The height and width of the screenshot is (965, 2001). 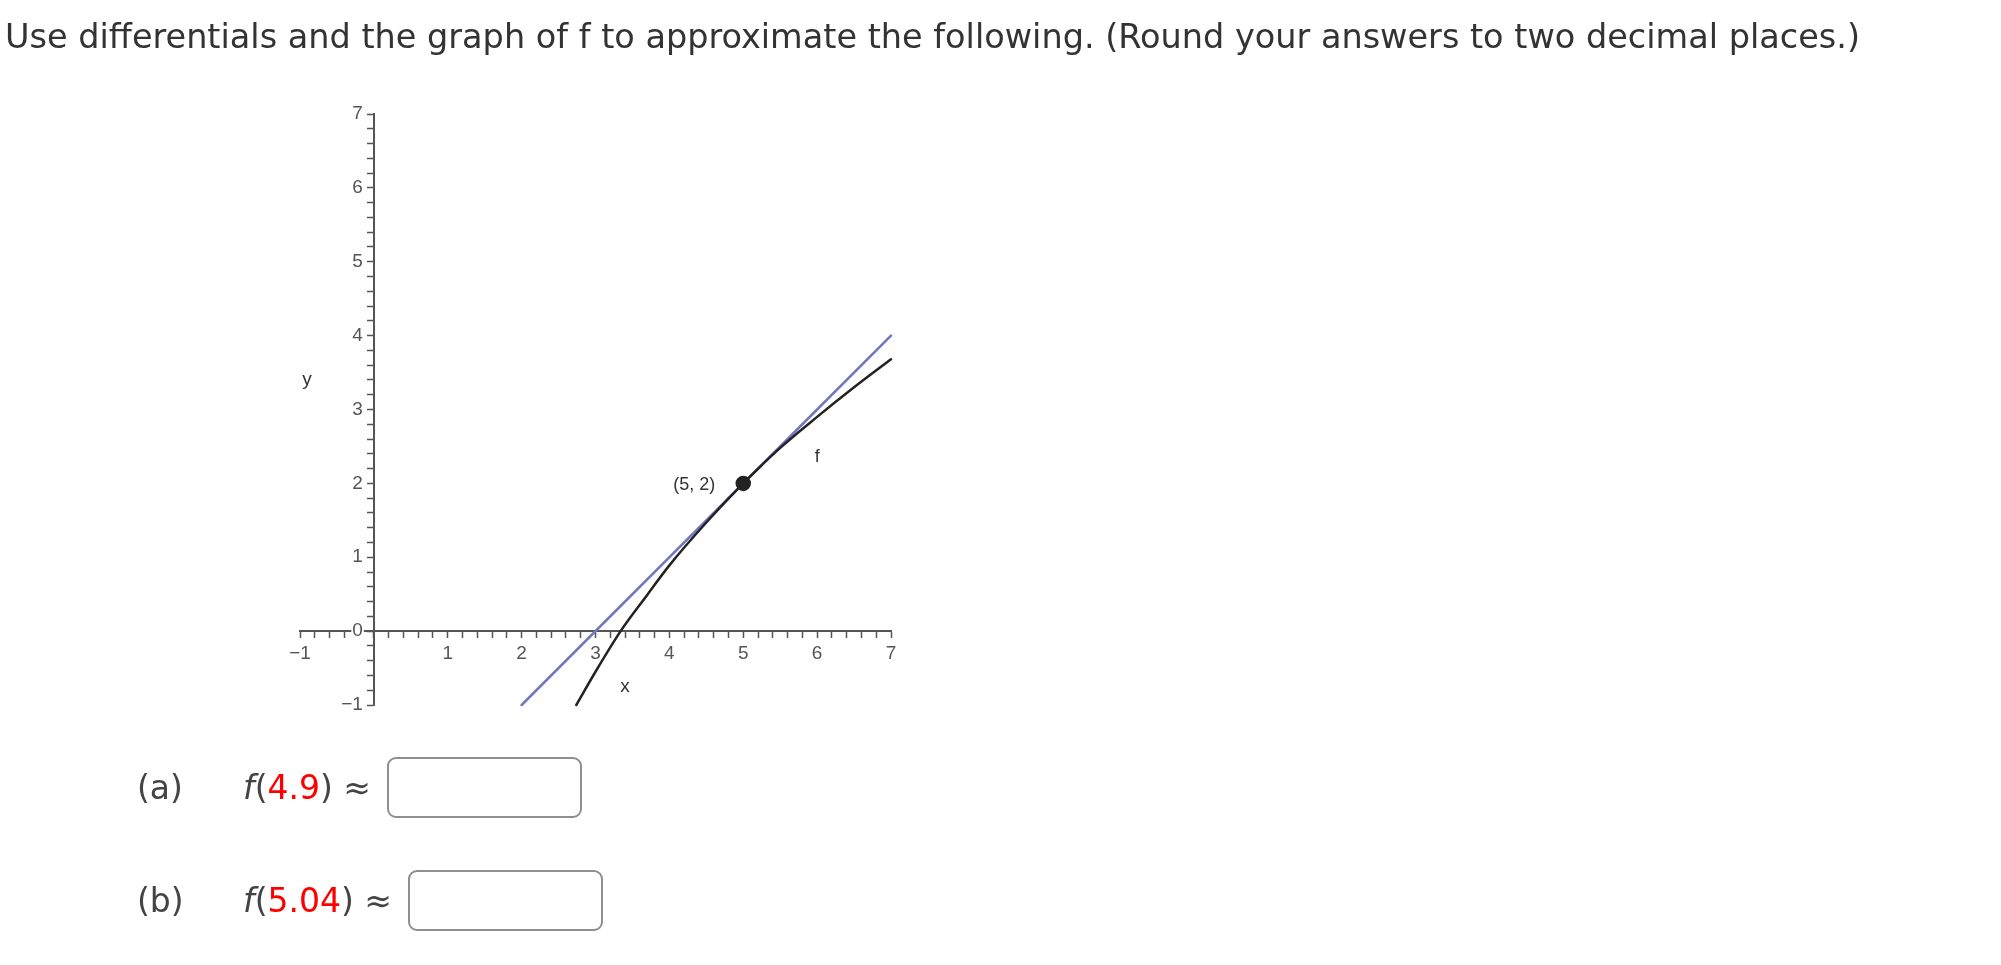 I want to click on x-axis-title: x, so click(x=625, y=686).